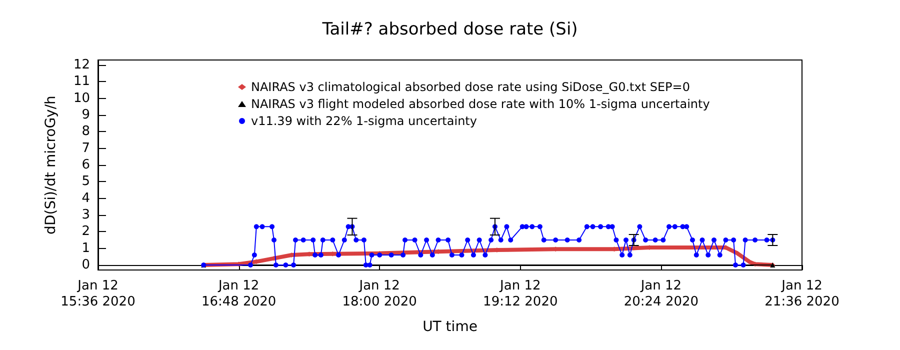 The height and width of the screenshot is (350, 900). Describe the element at coordinates (98, 294) in the screenshot. I see `x-tick-label: Jan 12 15:36 2020` at that location.